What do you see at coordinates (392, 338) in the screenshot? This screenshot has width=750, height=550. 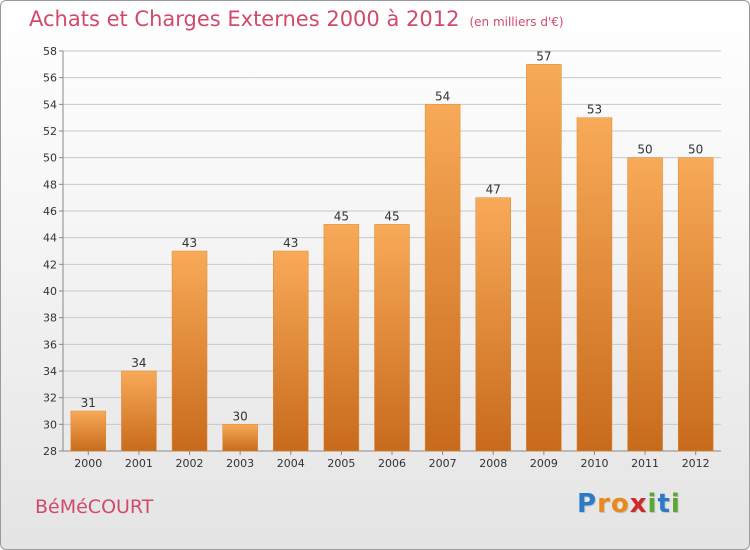 I see `bar-2006` at bounding box center [392, 338].